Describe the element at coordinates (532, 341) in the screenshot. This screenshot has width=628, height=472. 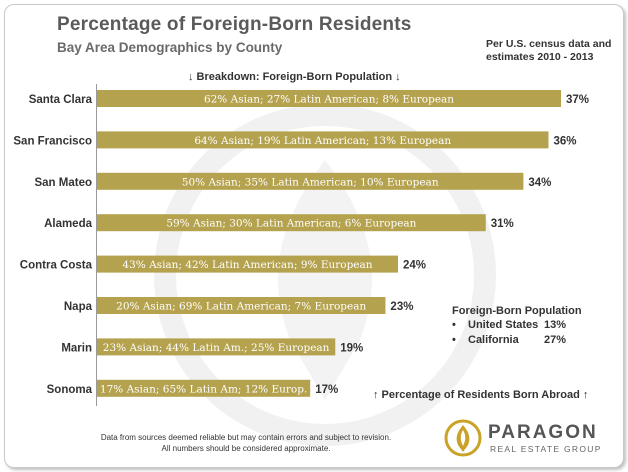
I see `foreign-born-row: • California 27%` at that location.